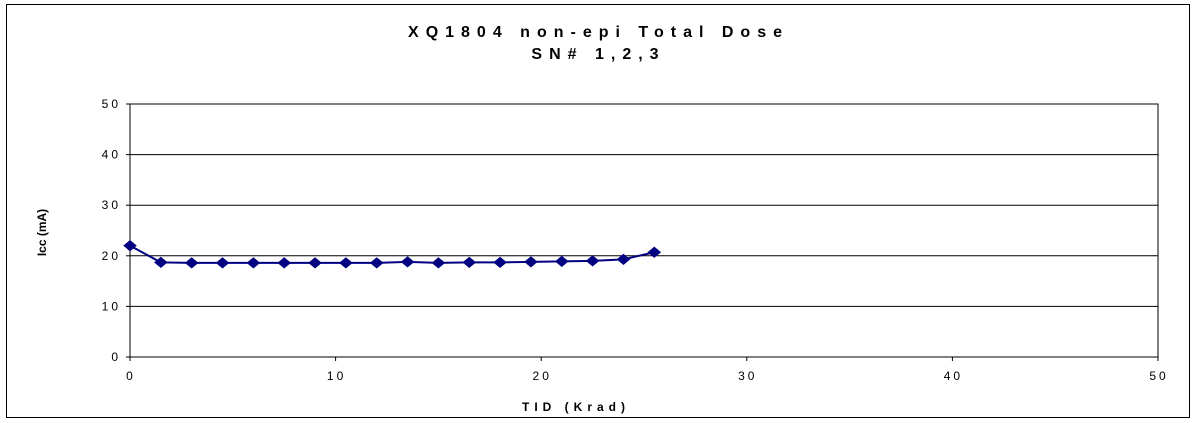 This screenshot has width=1197, height=423. What do you see at coordinates (747, 376) in the screenshot?
I see `x-tick-label: 30` at bounding box center [747, 376].